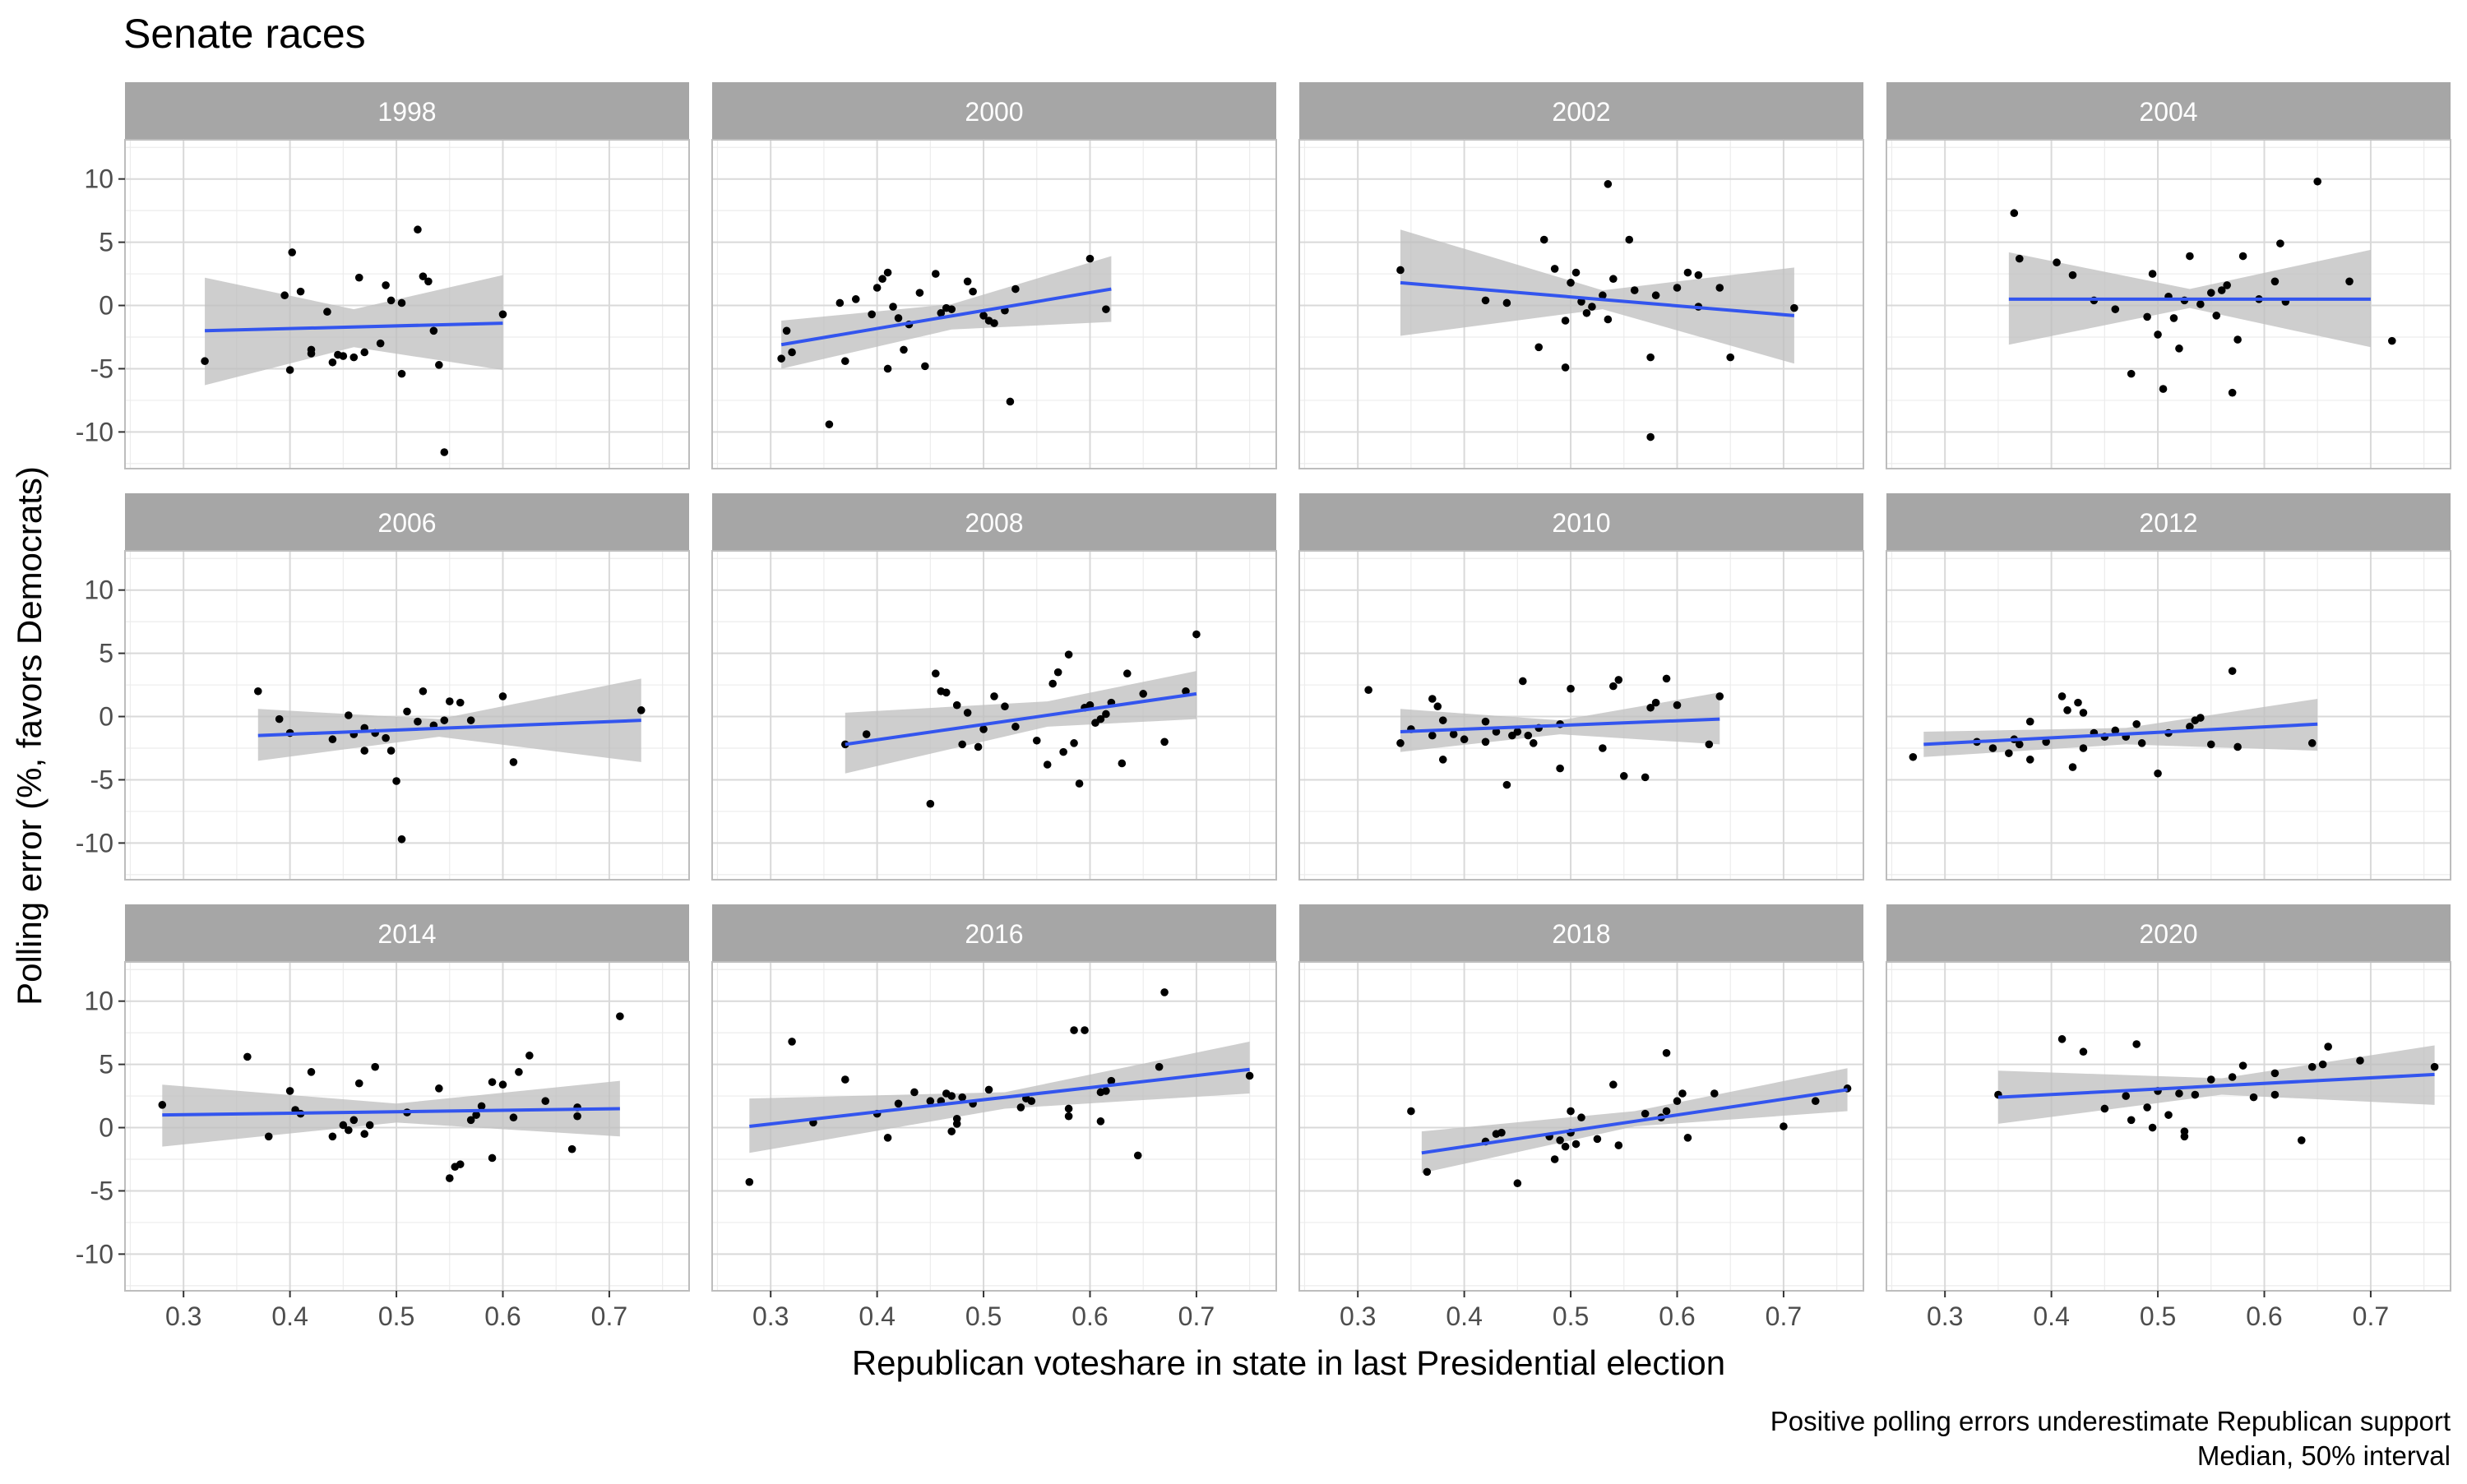 The height and width of the screenshot is (1484, 2467). What do you see at coordinates (1581, 934) in the screenshot?
I see `facet-strip-label: 2018` at bounding box center [1581, 934].